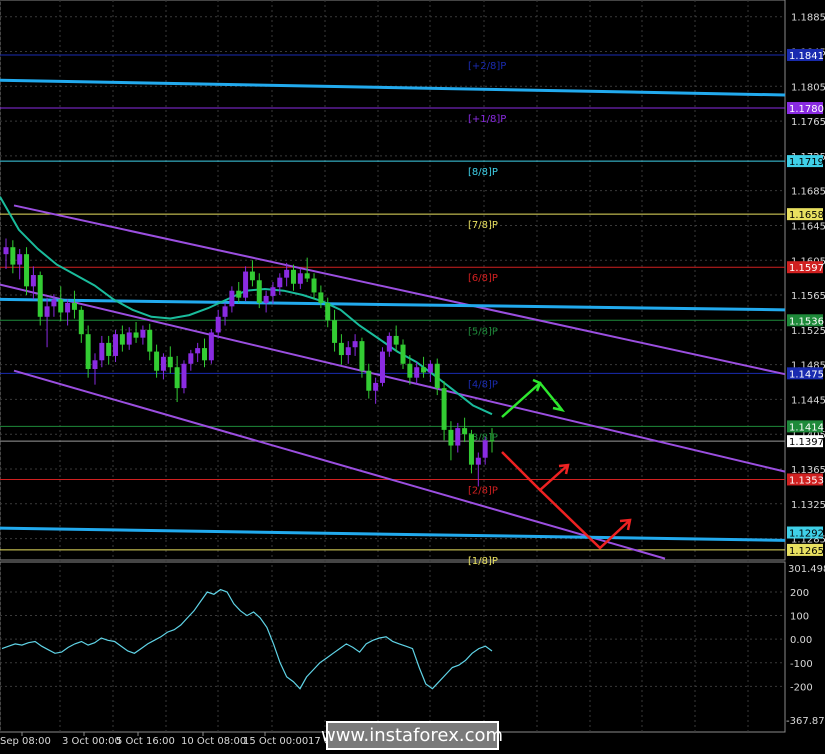 Image resolution: width=825 pixels, height=754 pixels. Describe the element at coordinates (806, 374) in the screenshot. I see `murrey-price-tag-text: 1.1475` at that location.